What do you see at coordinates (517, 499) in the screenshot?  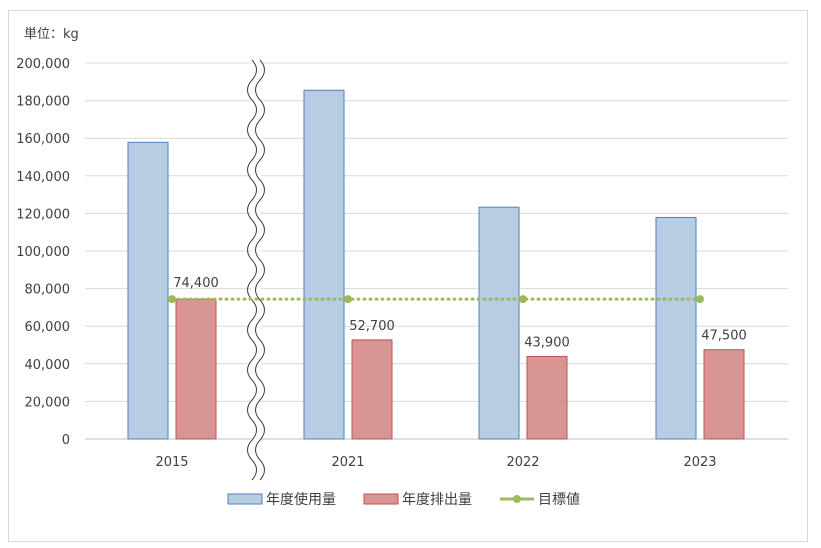 I see `legend-marker` at bounding box center [517, 499].